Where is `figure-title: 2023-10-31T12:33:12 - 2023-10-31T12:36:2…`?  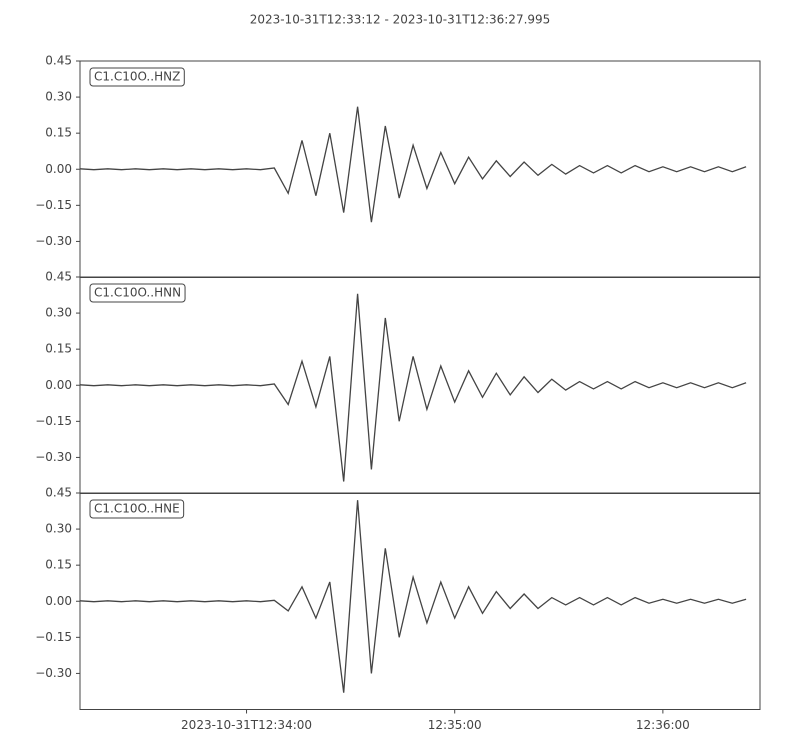
figure-title: 2023-10-31T12:33:12 - 2023-10-31T12:36:2… is located at coordinates (400, 20).